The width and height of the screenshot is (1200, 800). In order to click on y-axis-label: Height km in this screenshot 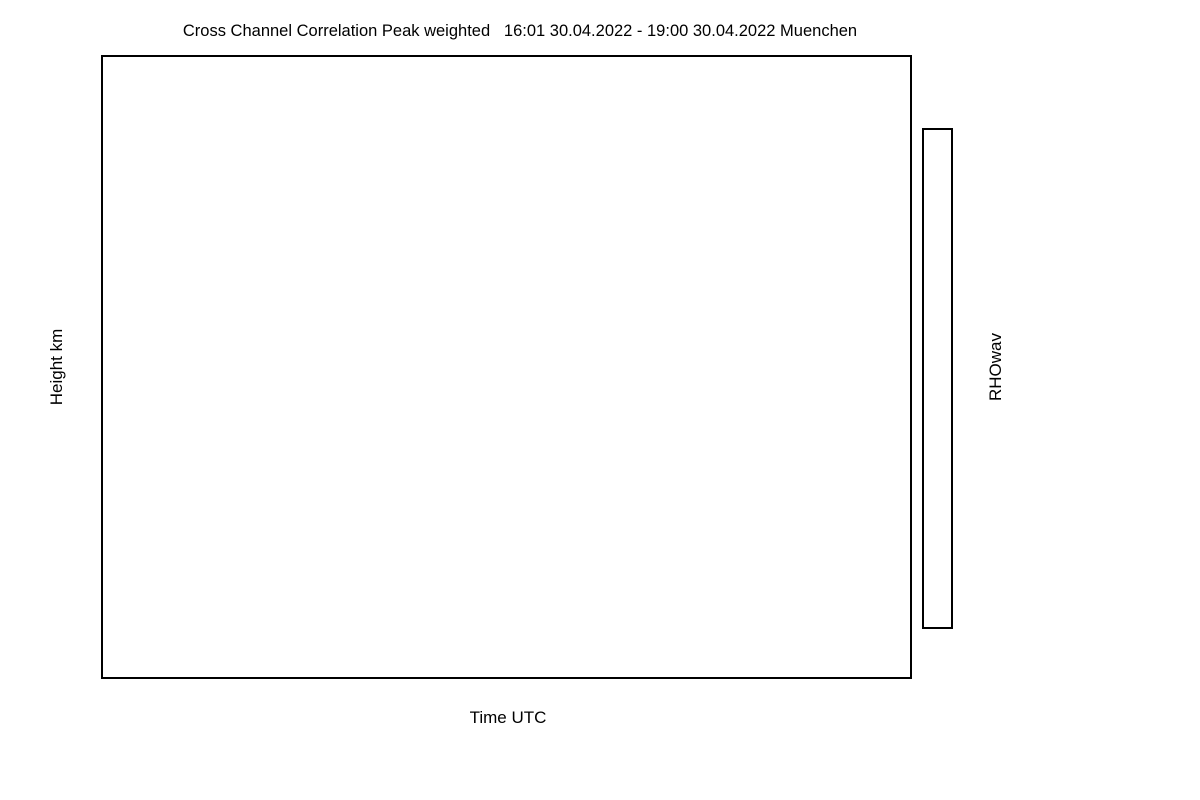, I will do `click(56, 367)`.